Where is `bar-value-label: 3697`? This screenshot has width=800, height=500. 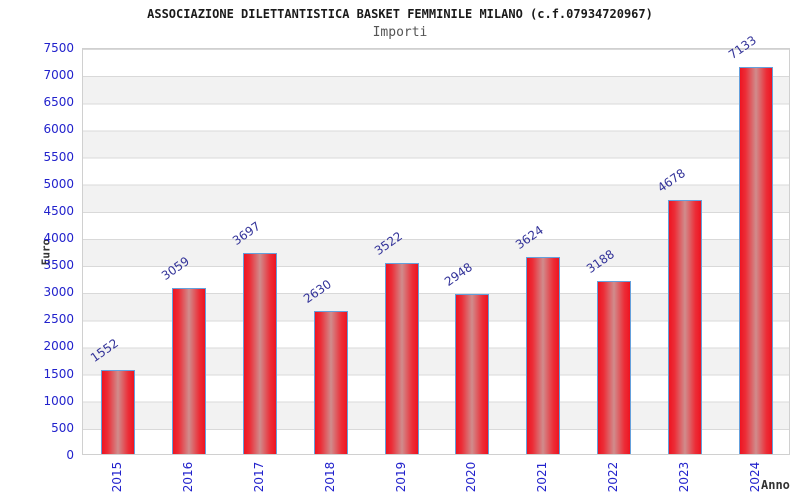 bar-value-label: 3697 is located at coordinates (246, 234).